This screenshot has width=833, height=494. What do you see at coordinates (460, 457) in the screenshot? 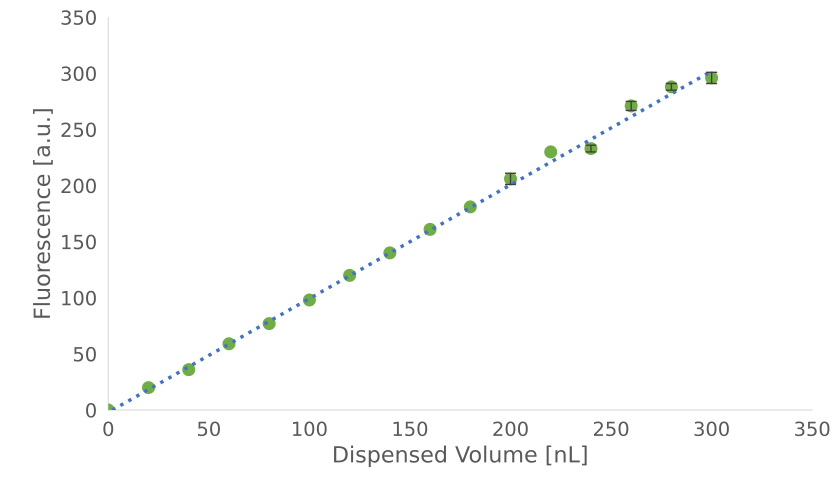
I see `x-axis-title: Dispensed Volume [nL]` at bounding box center [460, 457].